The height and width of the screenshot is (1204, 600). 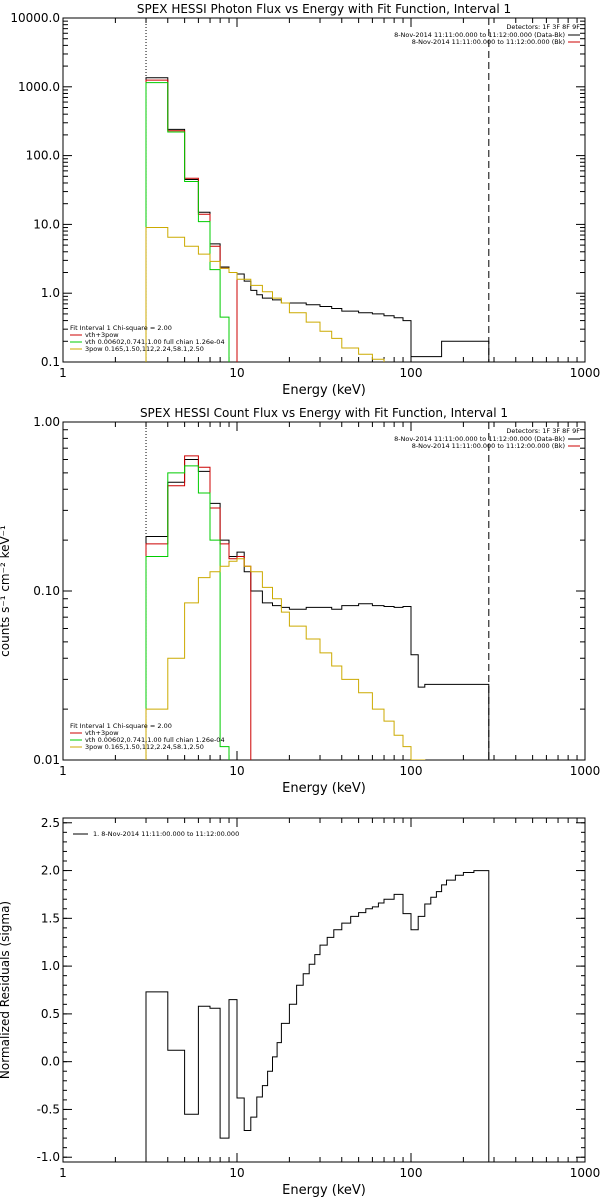 What do you see at coordinates (46, 224) in the screenshot?
I see `y-tick-label: 10.0` at bounding box center [46, 224].